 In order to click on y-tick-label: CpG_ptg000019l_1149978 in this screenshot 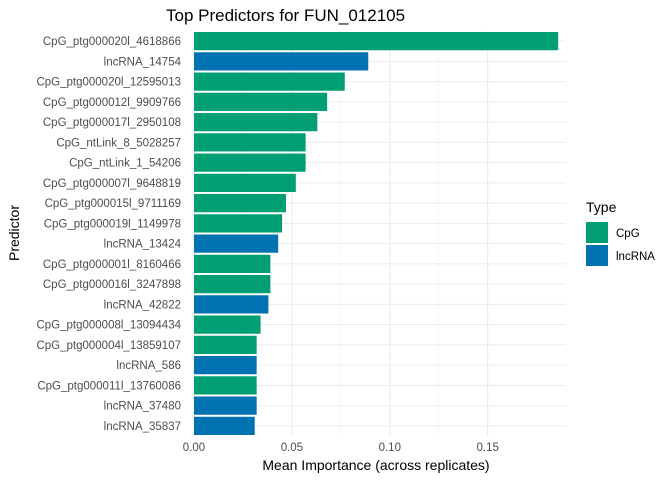, I will do `click(112, 224)`.